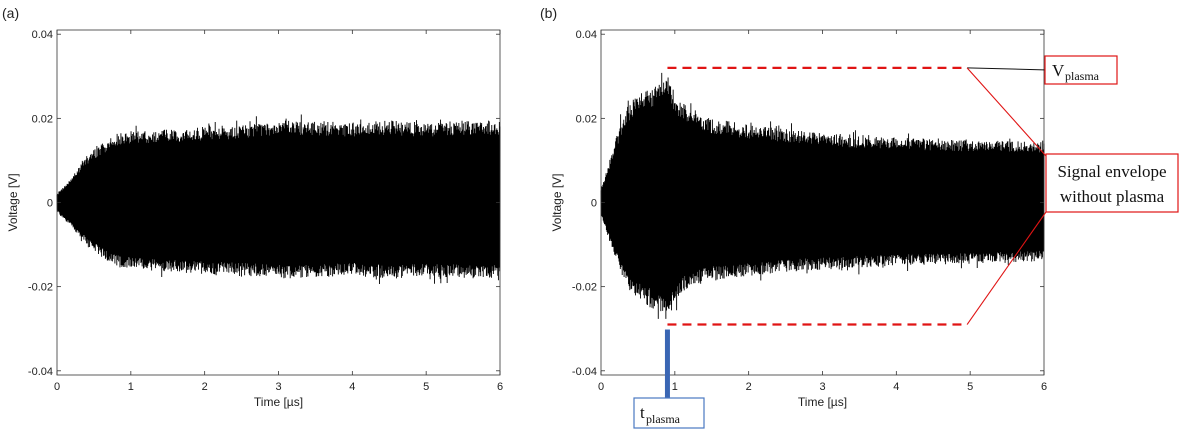  I want to click on x-axis-label-b: Time [µs], so click(822, 402).